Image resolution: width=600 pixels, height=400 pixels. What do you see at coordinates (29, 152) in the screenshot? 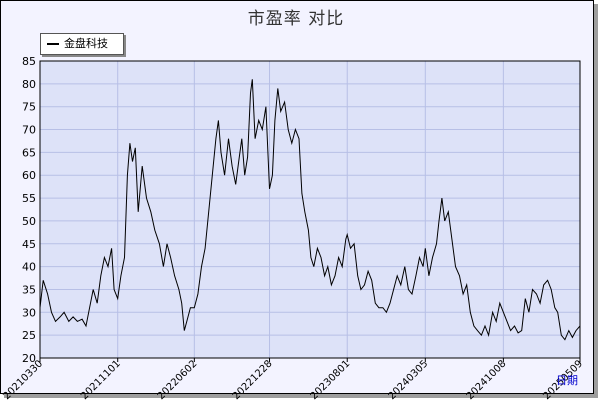
I see `y-tick-label: 65` at bounding box center [29, 152].